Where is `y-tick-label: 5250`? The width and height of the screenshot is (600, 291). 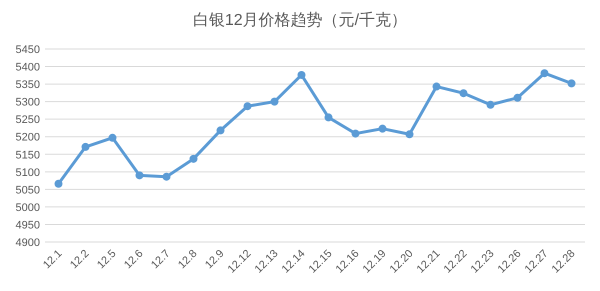
y-tick-label: 5250 is located at coordinates (28, 120).